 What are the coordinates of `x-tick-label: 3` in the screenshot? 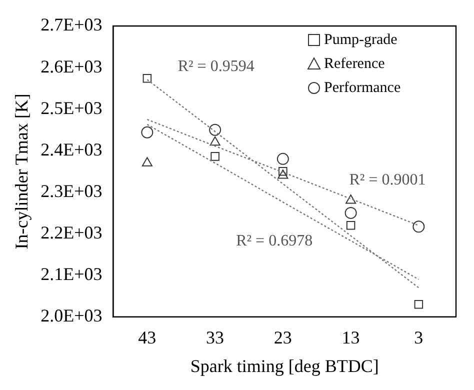 It's located at (419, 337).